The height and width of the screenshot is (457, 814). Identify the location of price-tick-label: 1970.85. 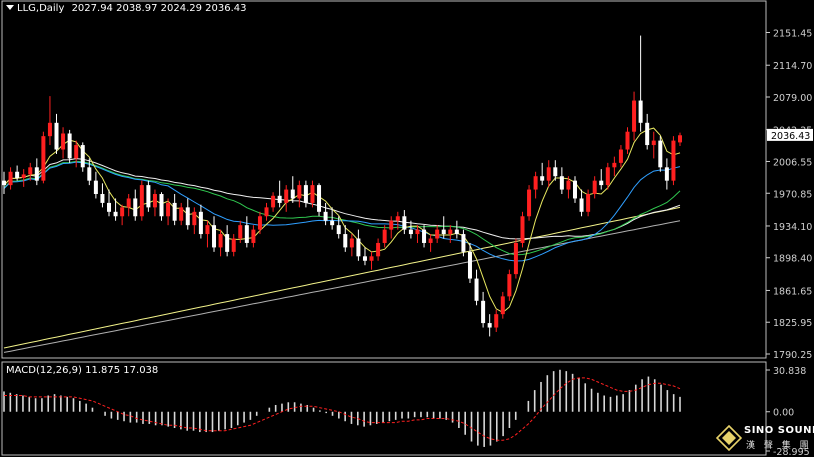
(792, 194).